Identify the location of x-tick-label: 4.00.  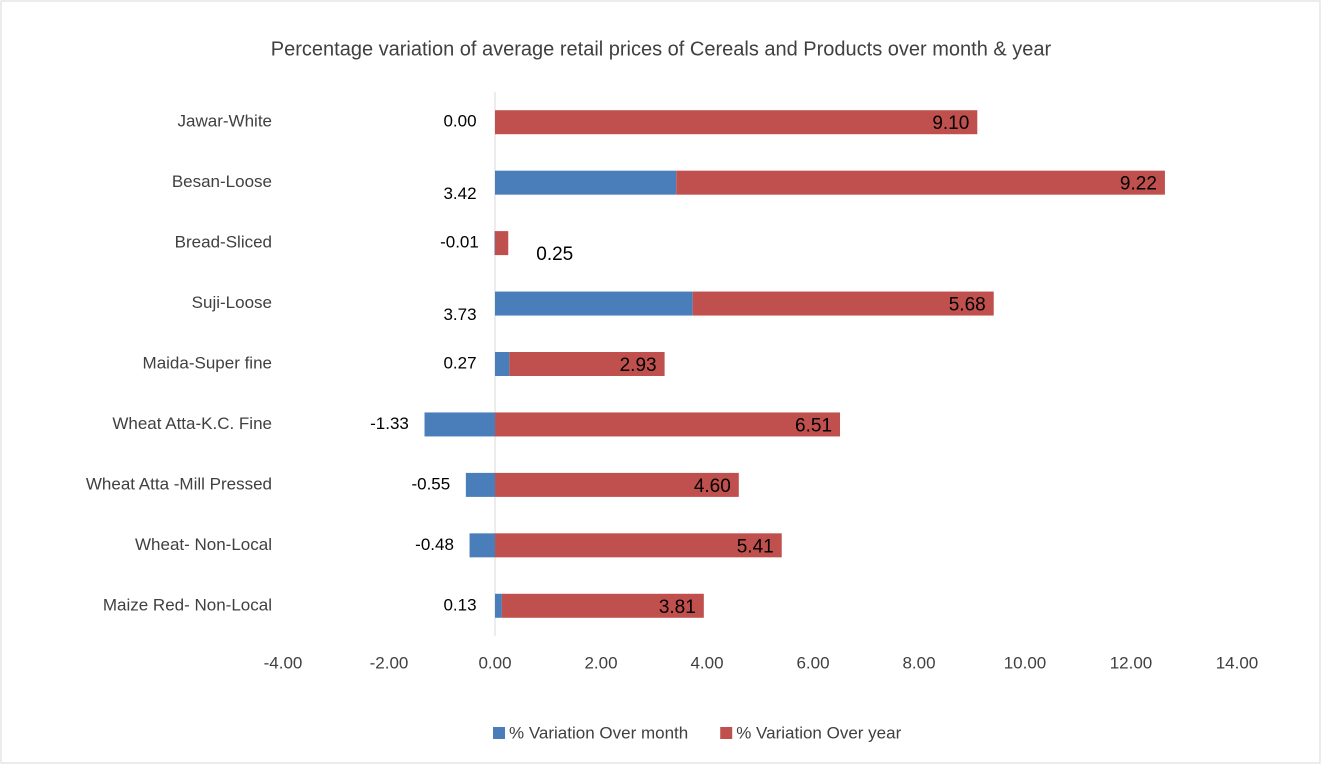
(706, 662).